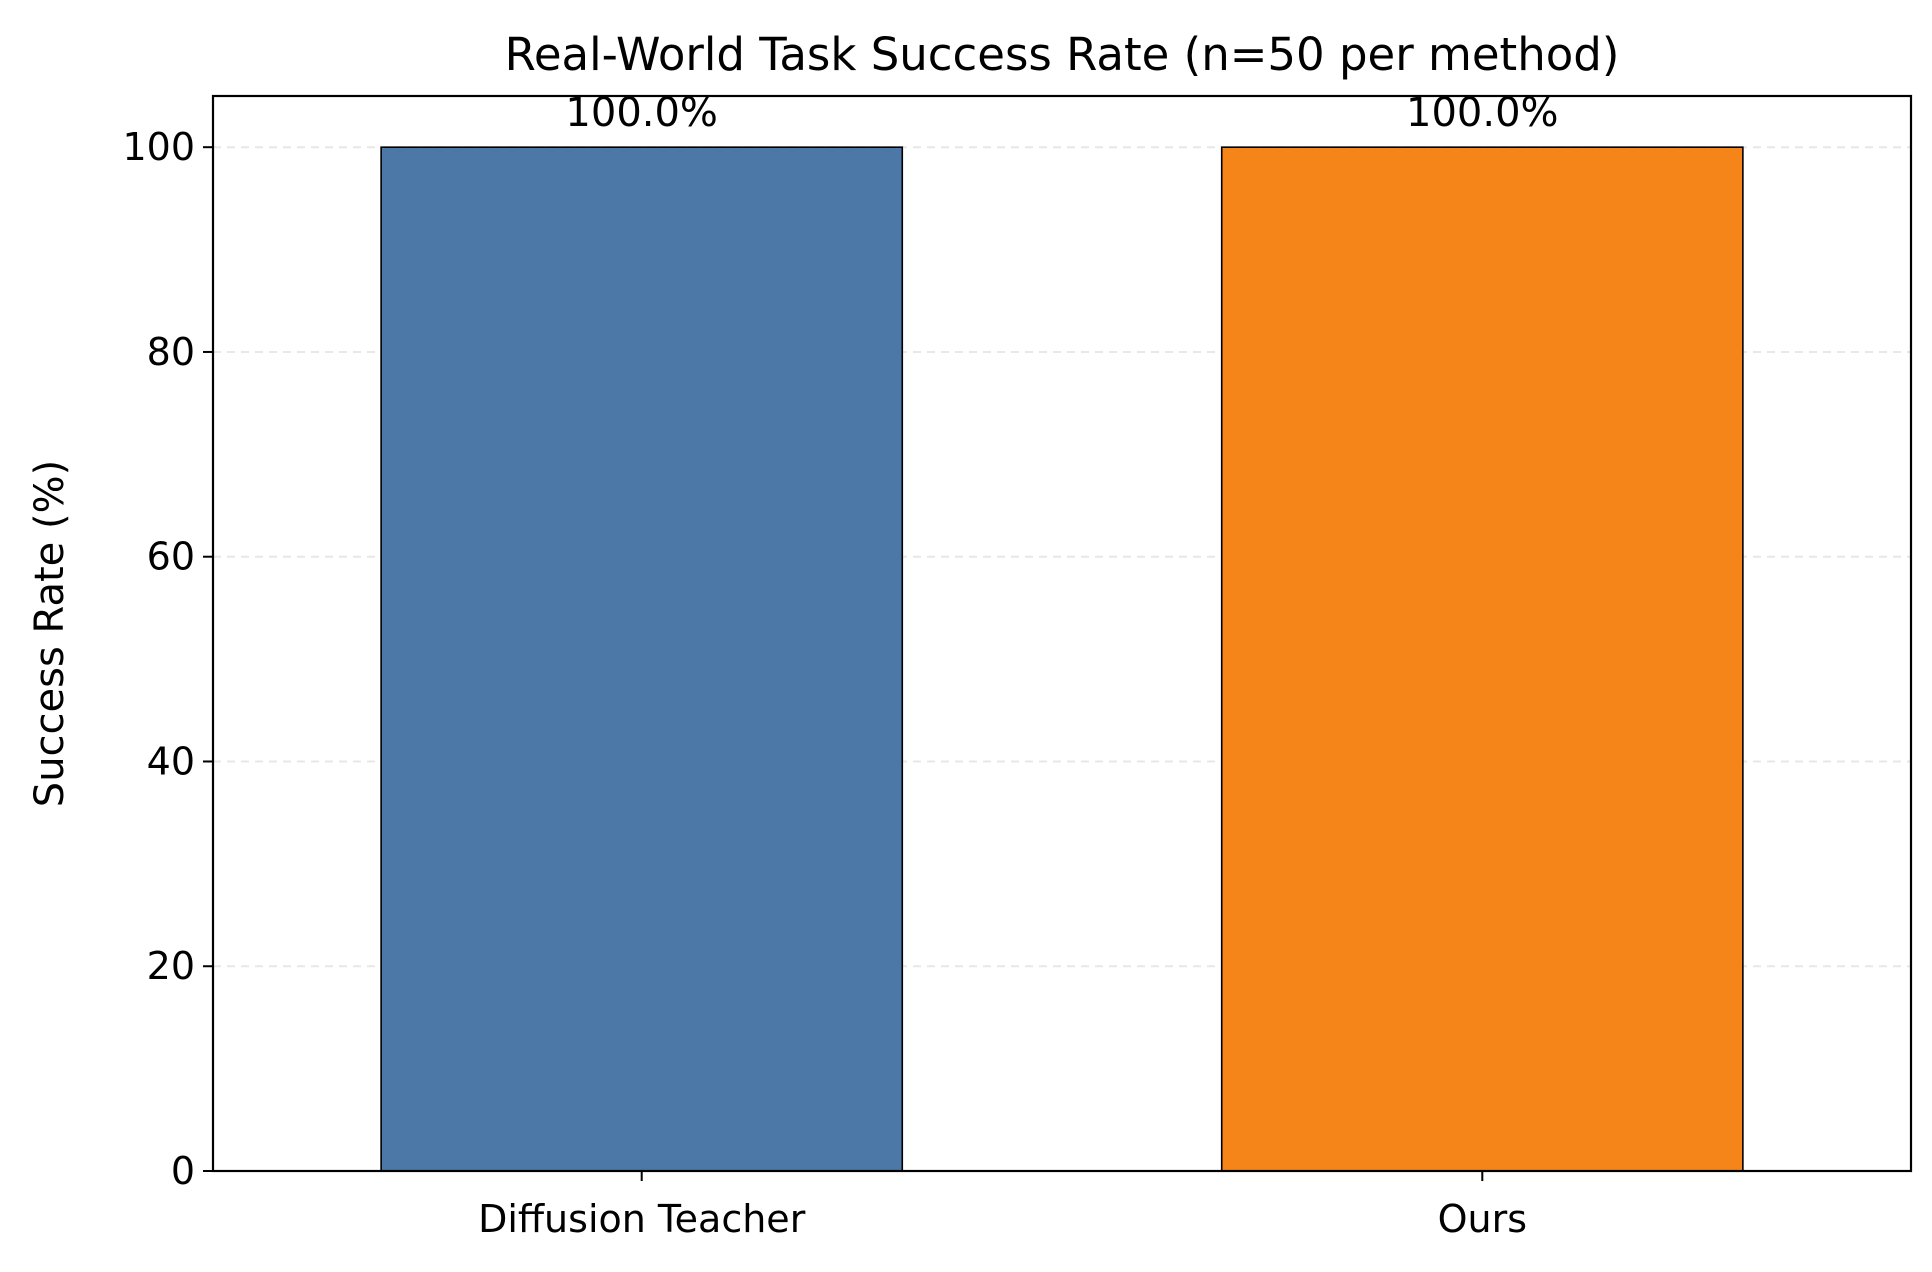 This screenshot has width=1932, height=1272. What do you see at coordinates (158, 147) in the screenshot?
I see `y-tick-label: 100` at bounding box center [158, 147].